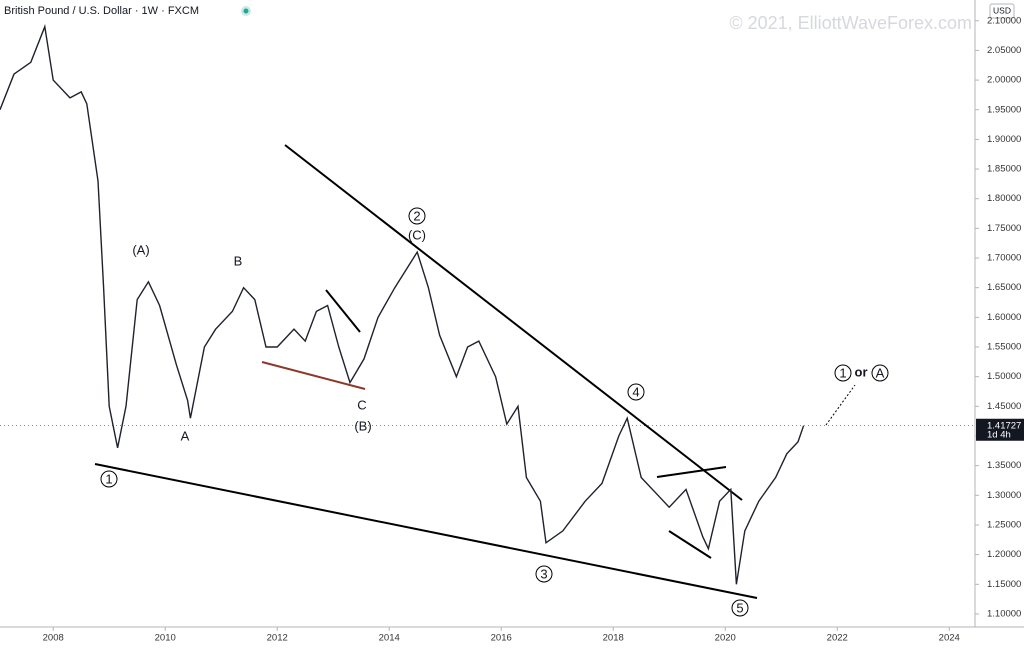 The image size is (1024, 652). I want to click on countdown-label: 1d 4h, so click(999, 434).